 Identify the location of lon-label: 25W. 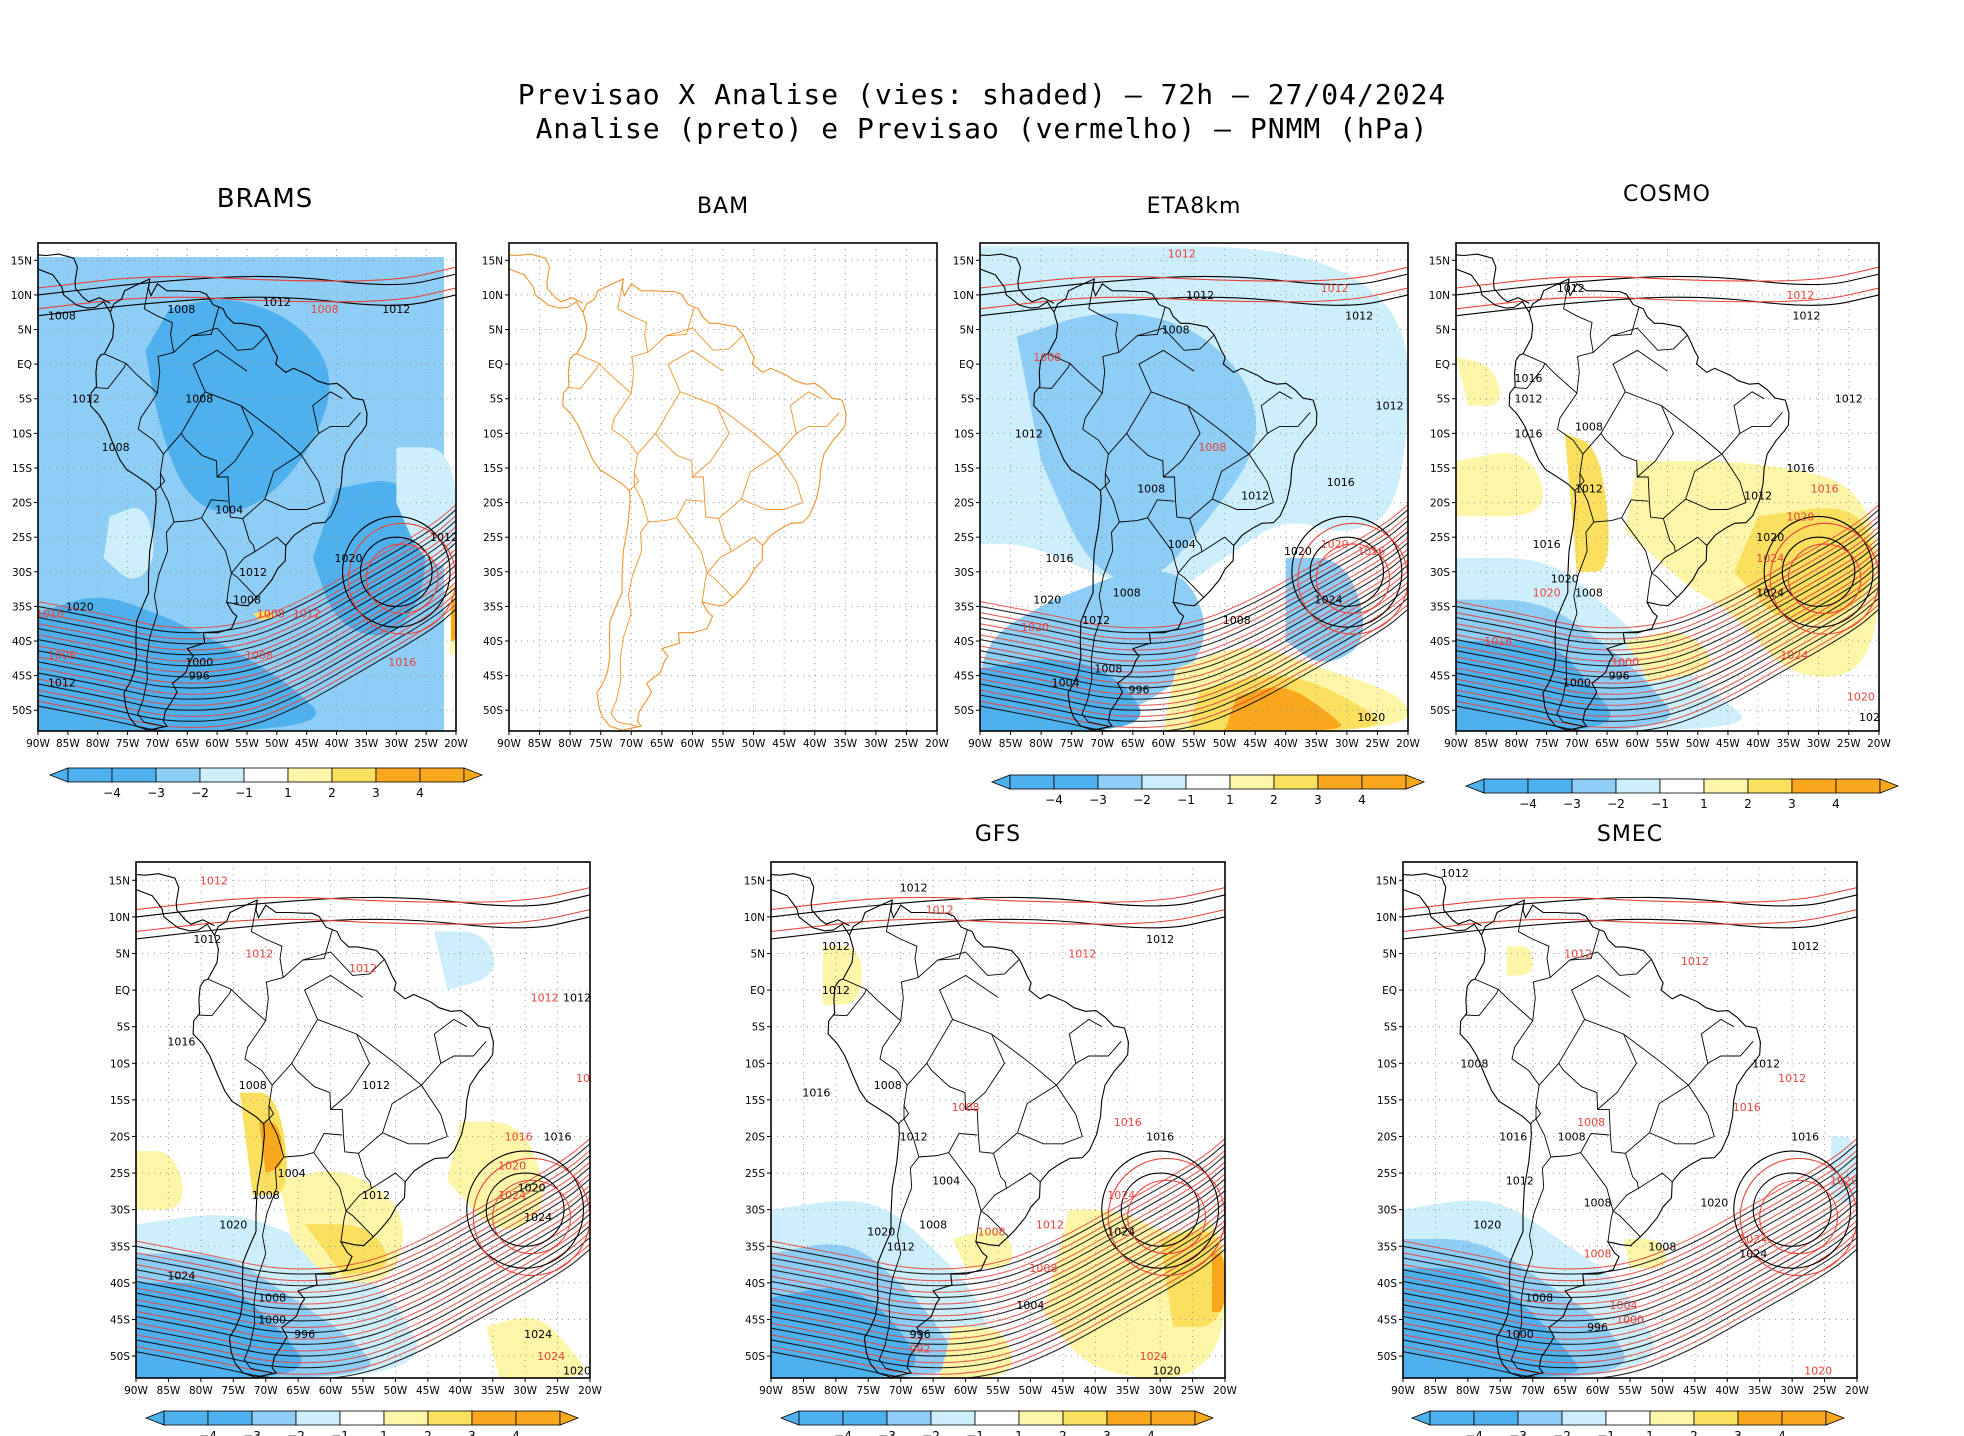
(1825, 1391).